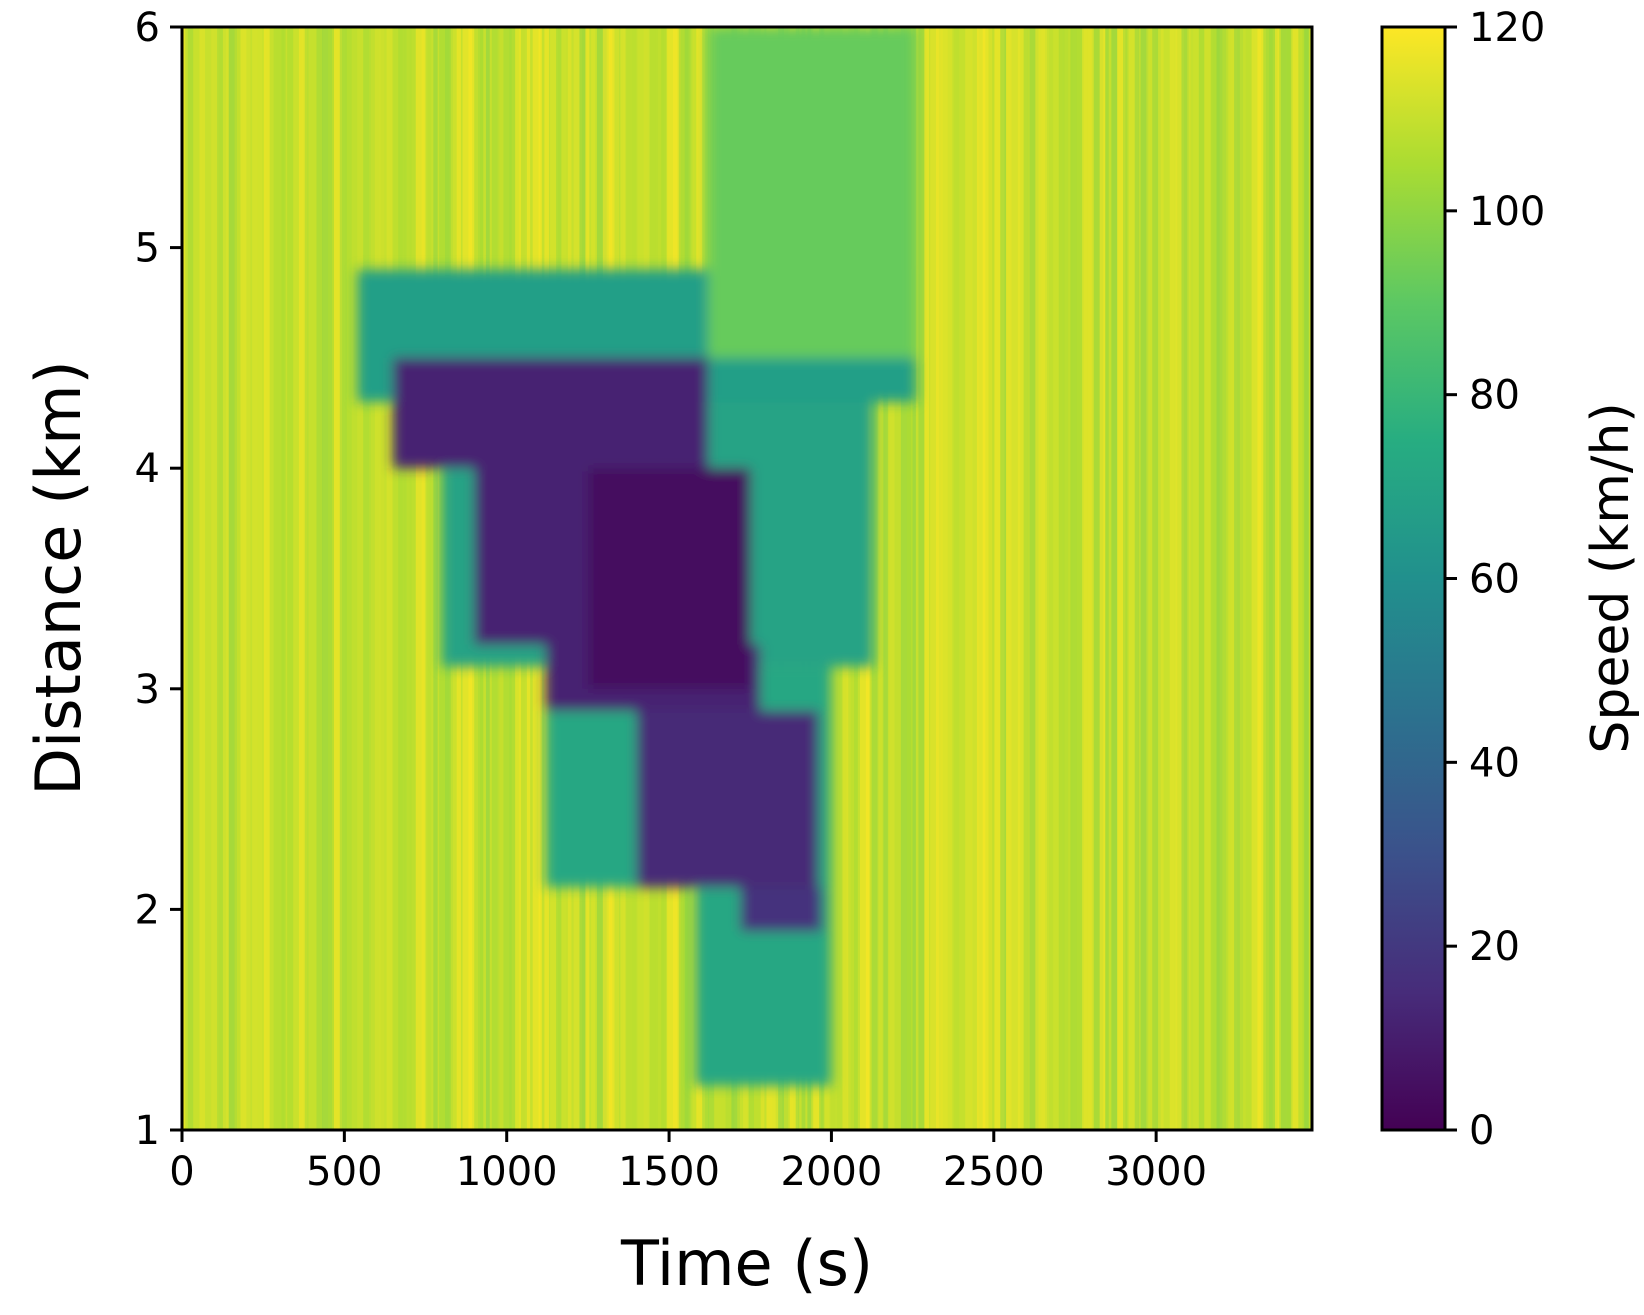 This screenshot has width=1644, height=1315. I want to click on y-tick-label: 2, so click(147, 910).